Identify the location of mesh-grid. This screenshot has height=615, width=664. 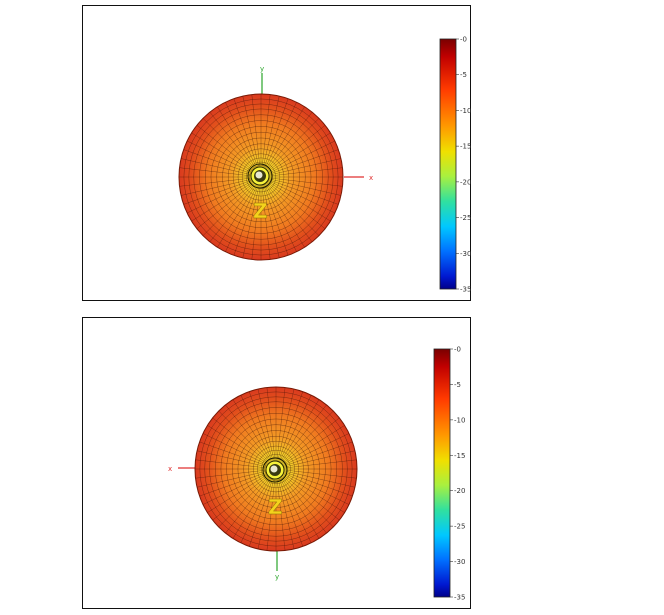
(261, 177).